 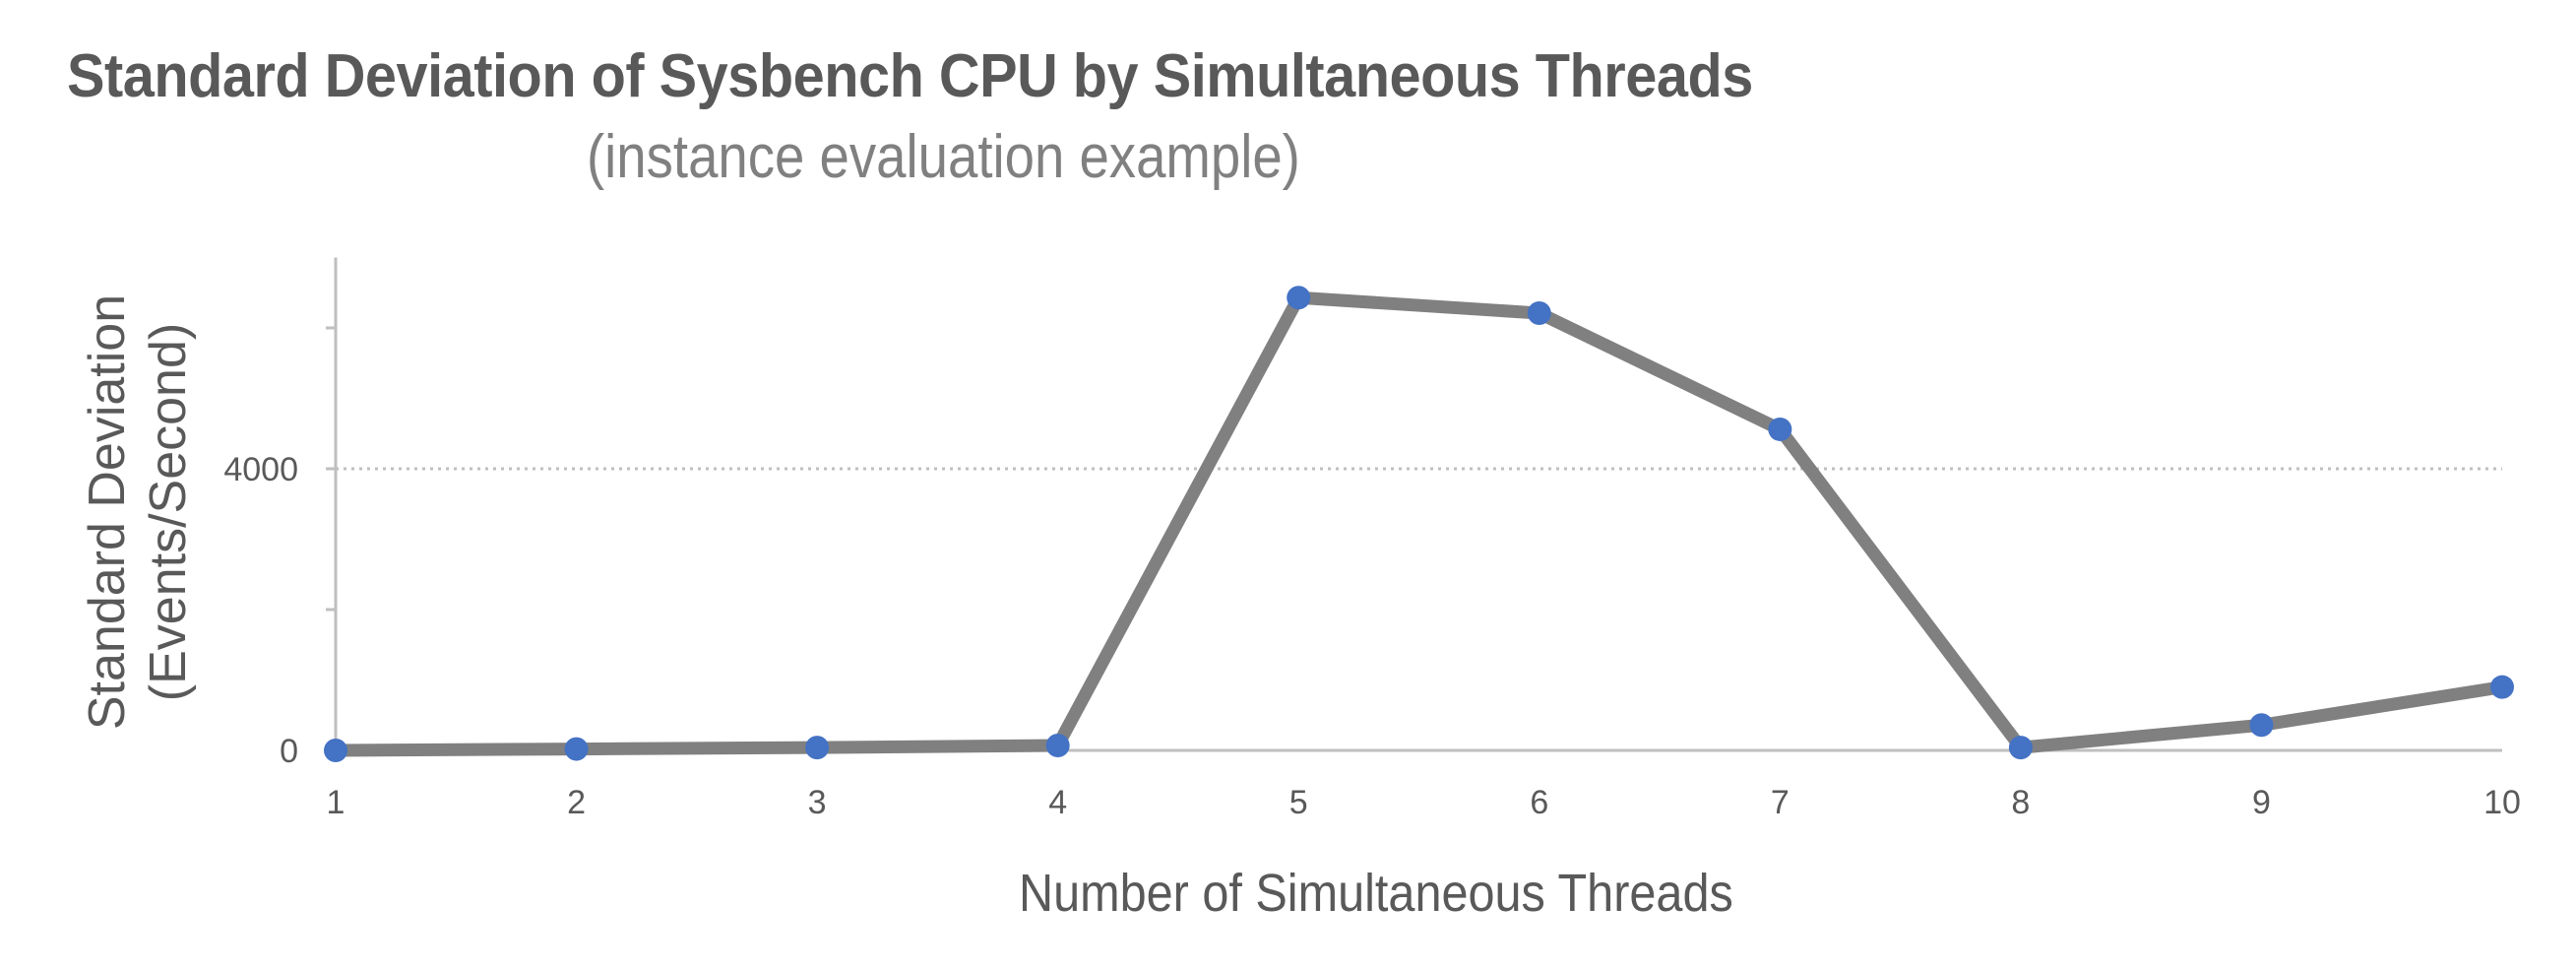 I want to click on x-tick-label: 3, so click(x=817, y=802).